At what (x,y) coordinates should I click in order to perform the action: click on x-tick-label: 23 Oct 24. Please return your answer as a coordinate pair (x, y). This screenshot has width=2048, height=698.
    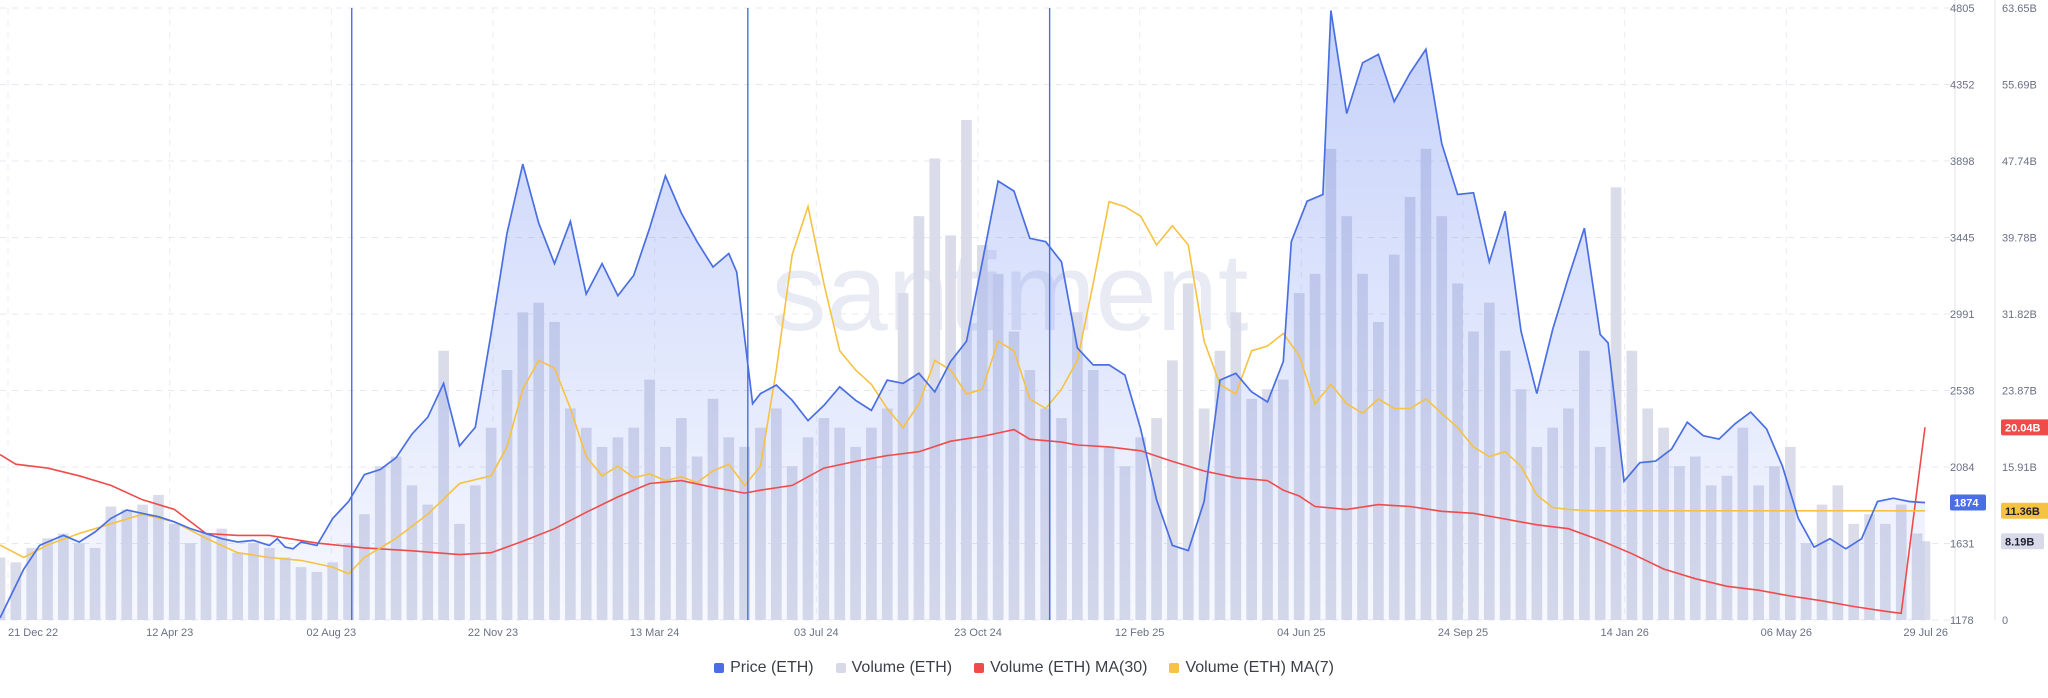
    Looking at the image, I should click on (978, 633).